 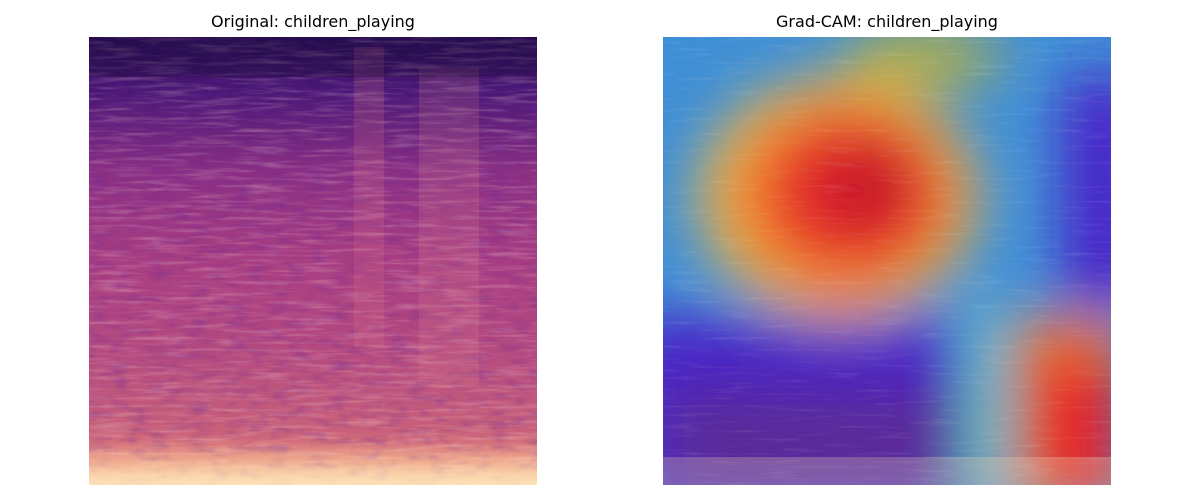 What do you see at coordinates (887, 21) in the screenshot?
I see `gradcam-panel-title: Grad-CAM: children_playing` at bounding box center [887, 21].